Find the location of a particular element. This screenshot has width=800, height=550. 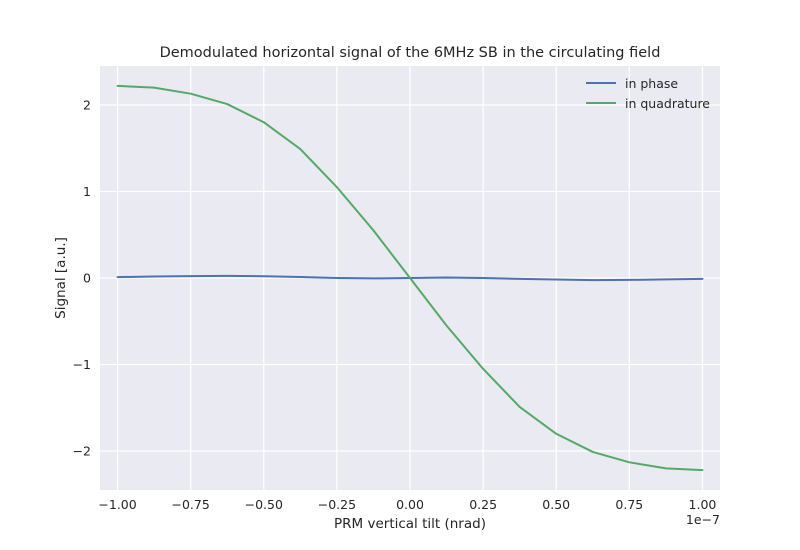

x-axis-label: PRM vertical tilt (nrad) is located at coordinates (410, 524).